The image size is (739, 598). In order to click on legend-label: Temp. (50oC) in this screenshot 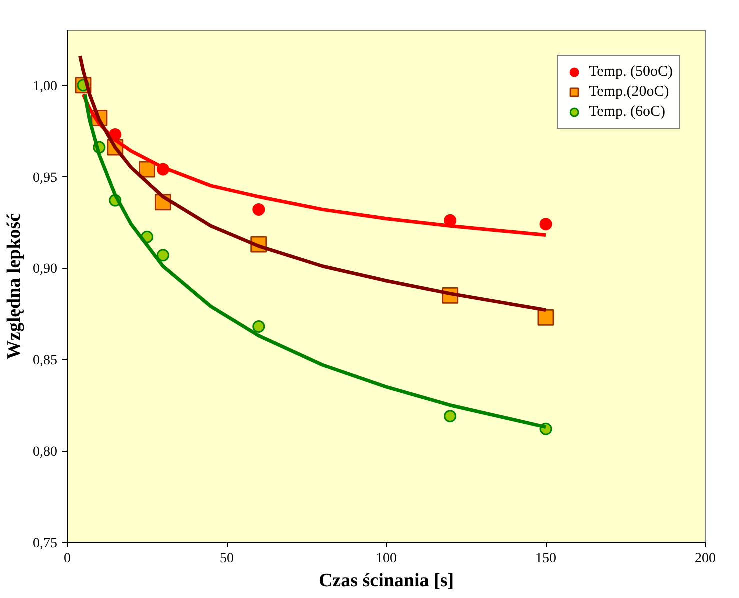, I will do `click(631, 72)`.